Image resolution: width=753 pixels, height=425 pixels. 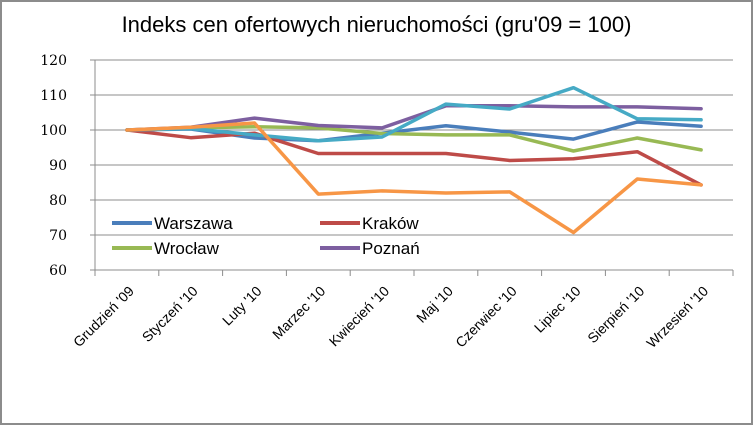 I want to click on y-axis: 60 70 80 90 100 110 120, so click(x=53, y=166).